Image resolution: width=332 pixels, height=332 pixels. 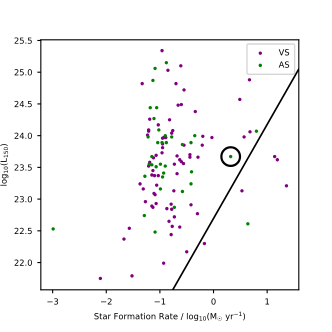 I want to click on y-tick-label: 23.0, so click(x=23, y=199).